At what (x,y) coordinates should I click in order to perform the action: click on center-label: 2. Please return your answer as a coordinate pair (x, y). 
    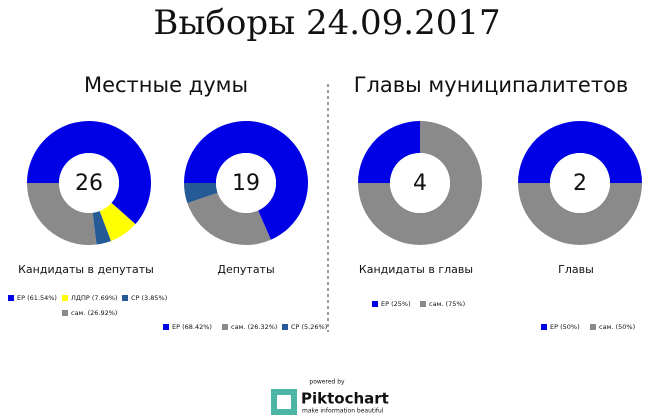
    Looking at the image, I should click on (580, 183).